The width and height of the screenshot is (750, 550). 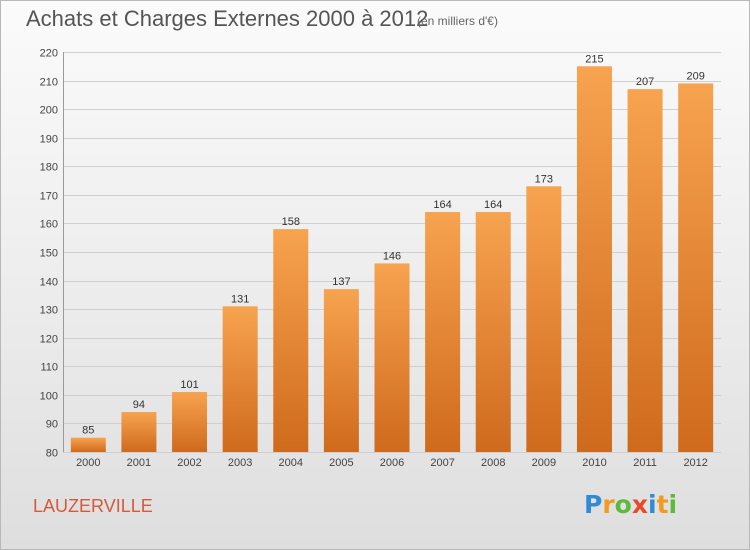 I want to click on x-tick-label: 2011, so click(x=645, y=463).